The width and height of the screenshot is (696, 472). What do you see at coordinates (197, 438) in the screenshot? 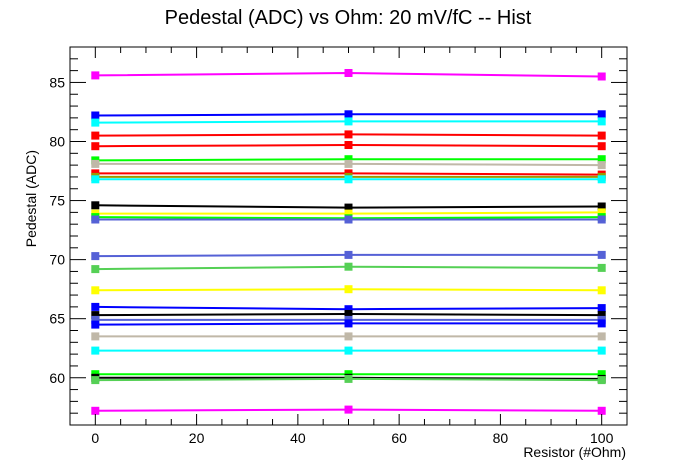
I see `x-tick-label: 20` at bounding box center [197, 438].